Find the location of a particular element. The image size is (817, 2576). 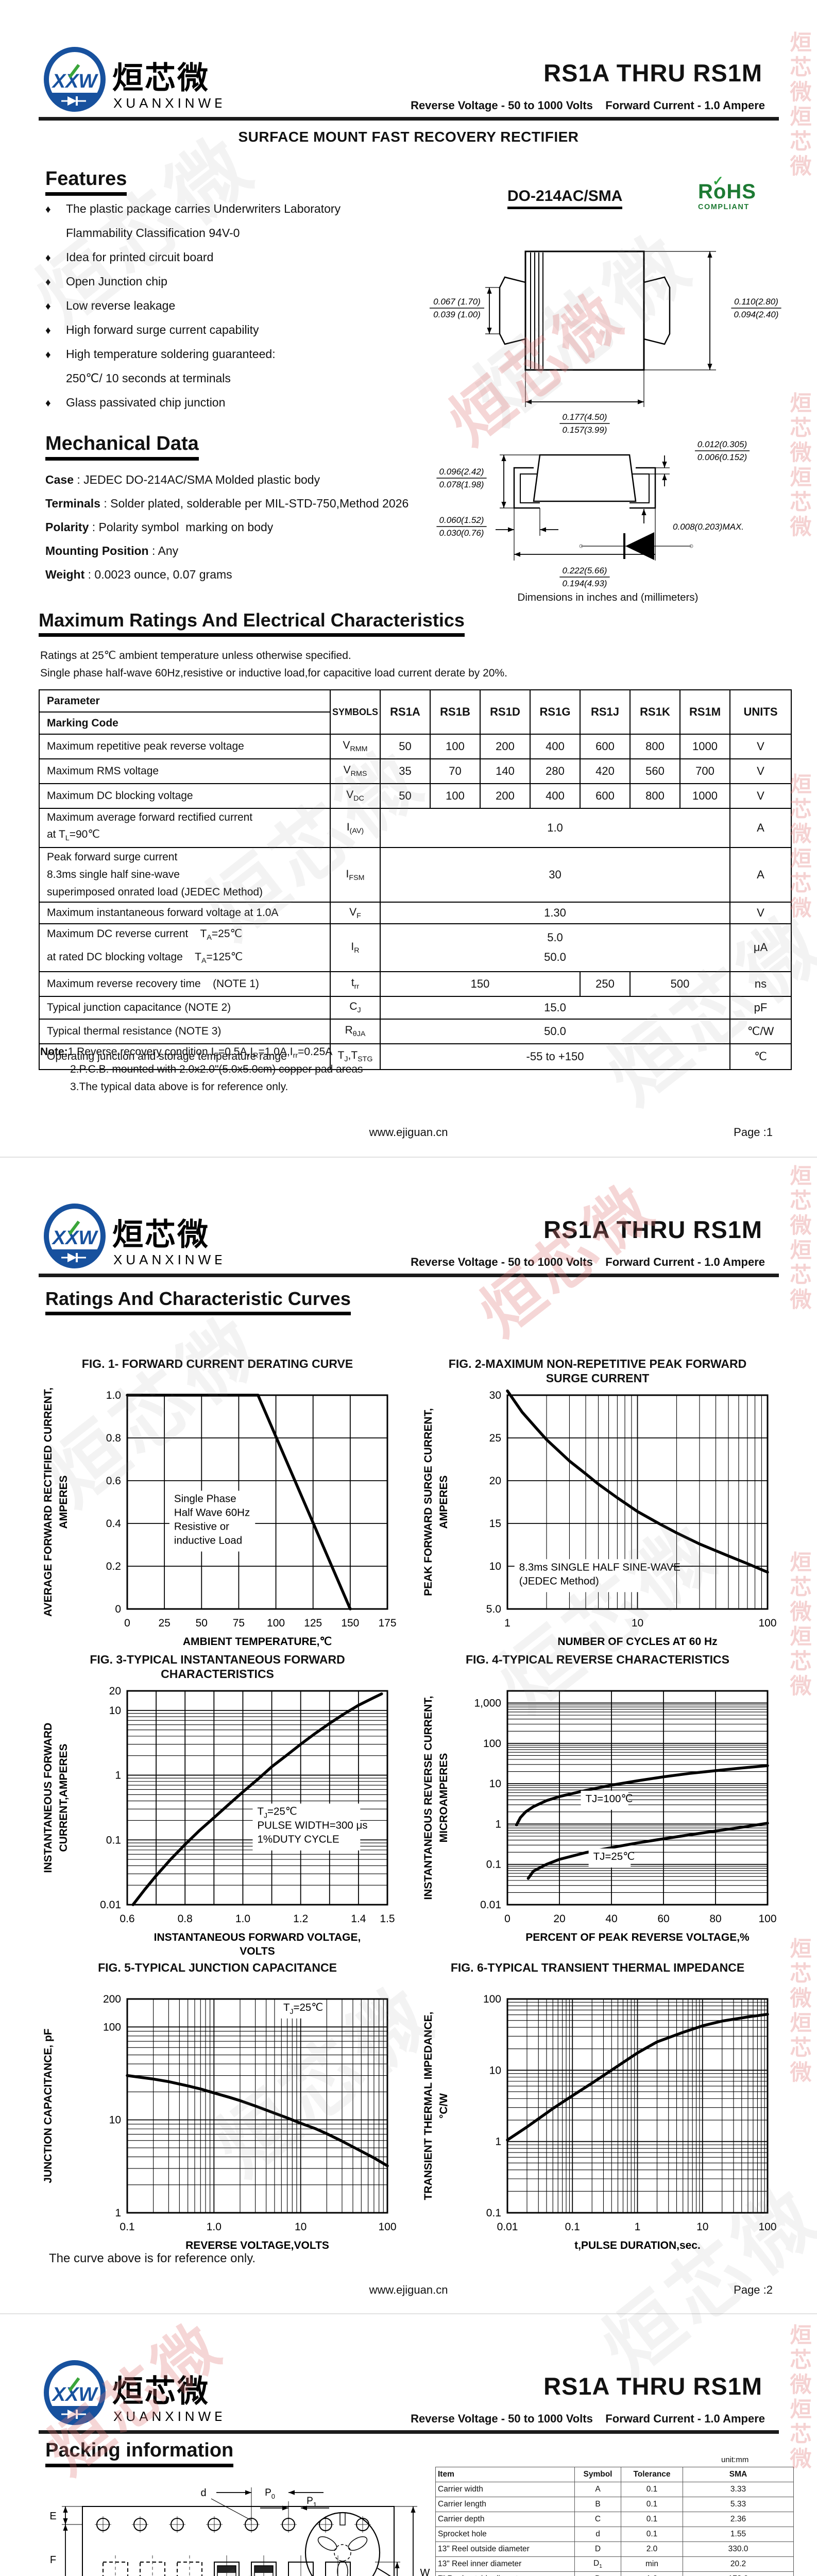

col-header: SMA is located at coordinates (738, 2474).